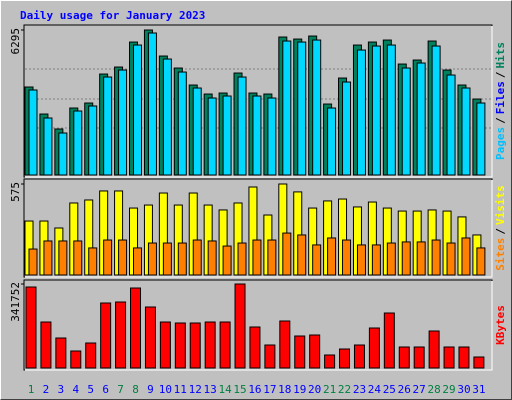 The height and width of the screenshot is (400, 512). Describe the element at coordinates (344, 389) in the screenshot. I see `x-tick-label: 22` at that location.